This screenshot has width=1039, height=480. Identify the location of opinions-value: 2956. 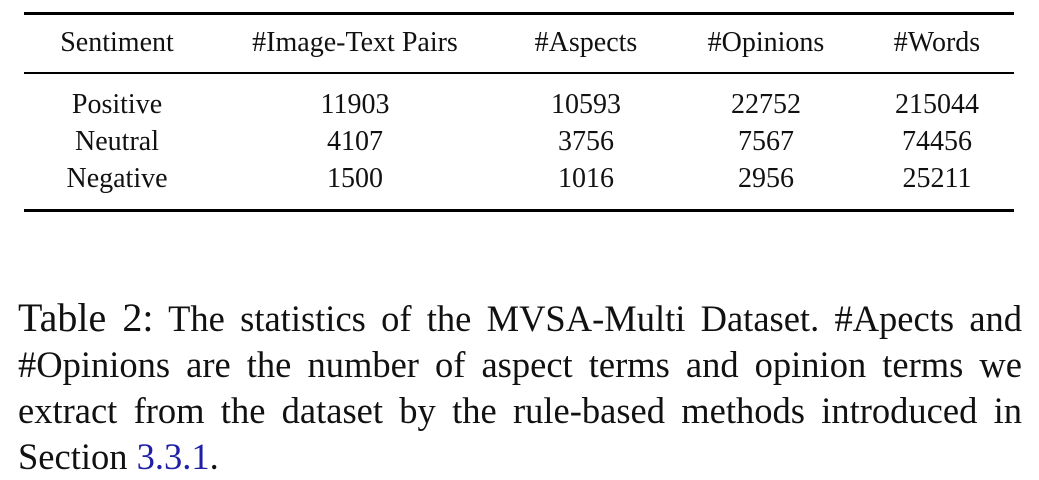
(766, 178).